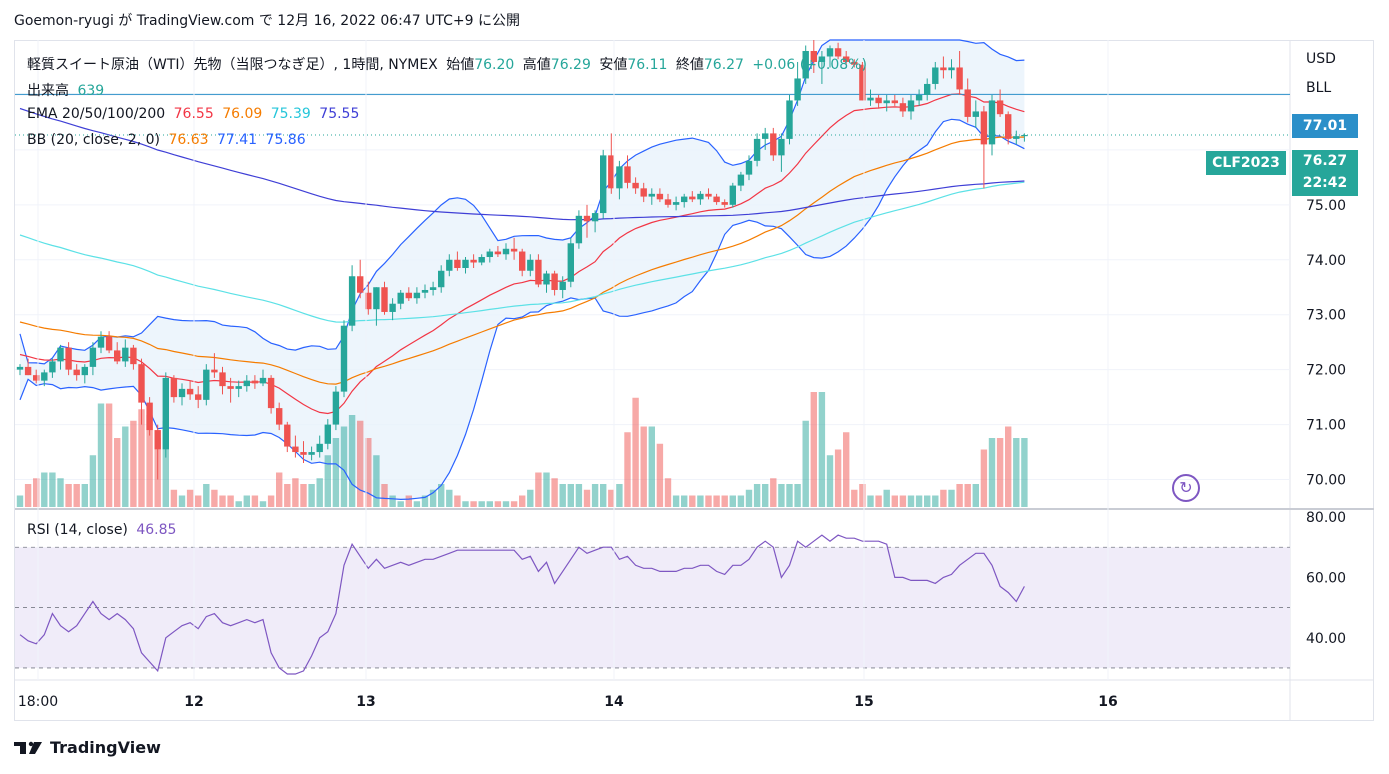 The image size is (1389, 774). What do you see at coordinates (1326, 518) in the screenshot?
I see `rsi-tick-label: 80.00` at bounding box center [1326, 518].